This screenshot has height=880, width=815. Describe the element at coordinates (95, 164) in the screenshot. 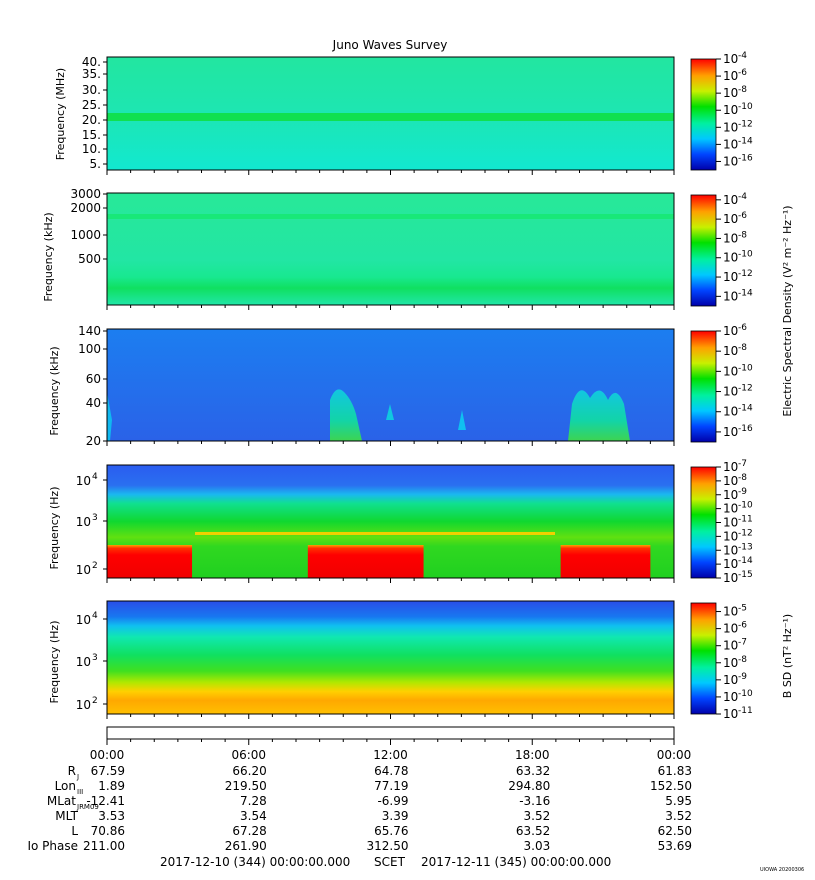

I see `ytick-label: 5.` at that location.